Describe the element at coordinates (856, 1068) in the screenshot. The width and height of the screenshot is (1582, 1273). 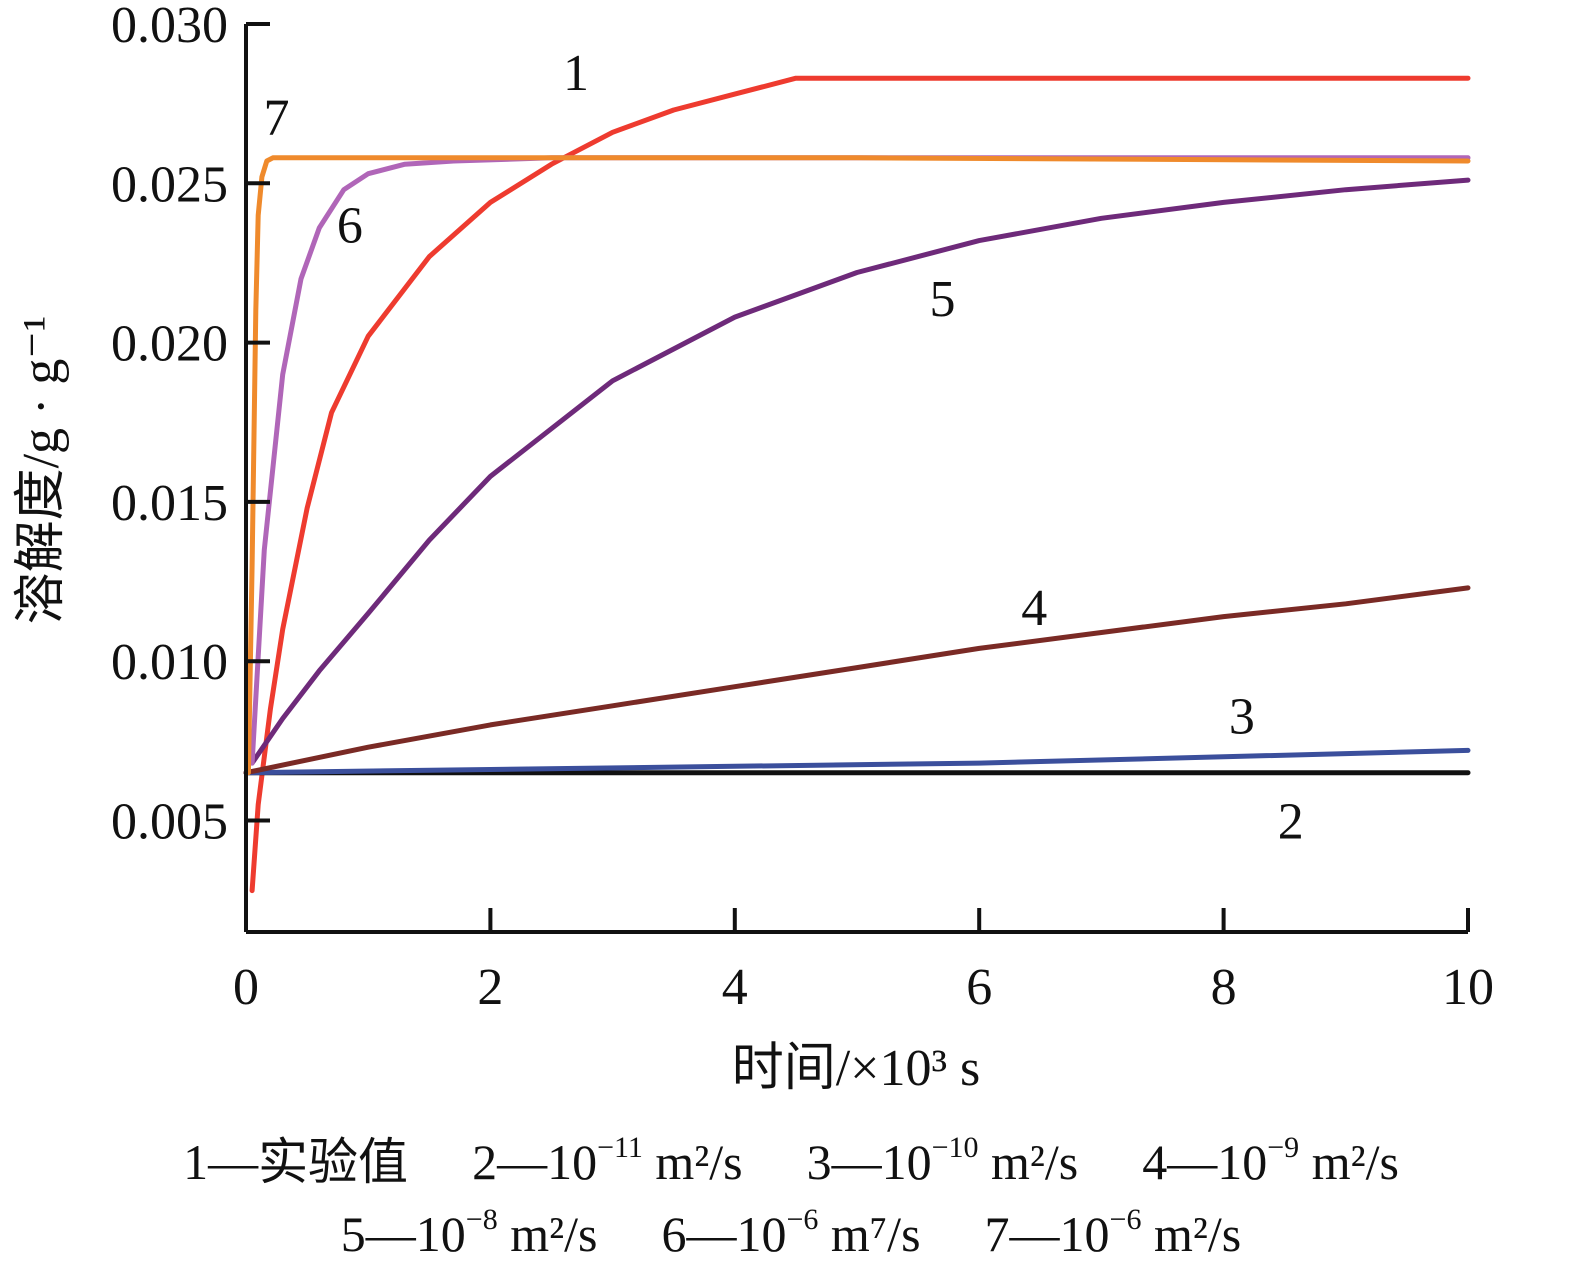
I see `x-axis-title: 时间/×10³ s` at that location.